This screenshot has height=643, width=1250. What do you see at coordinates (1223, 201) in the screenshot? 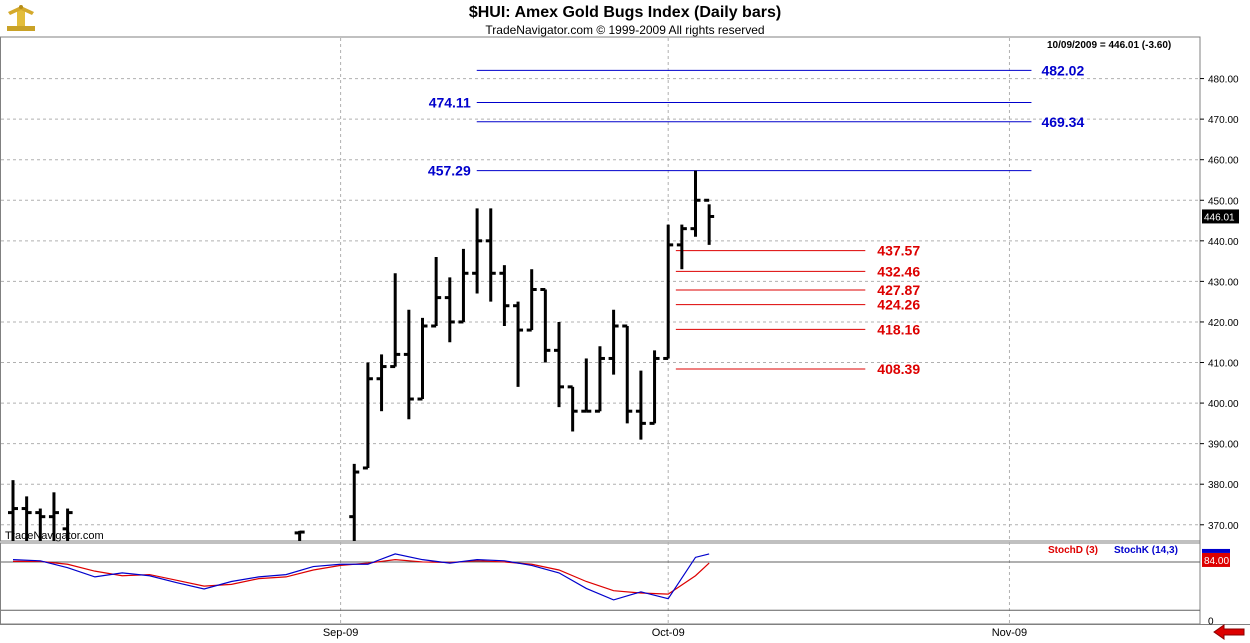
I see `y-tick-label: 450.00` at bounding box center [1223, 201].